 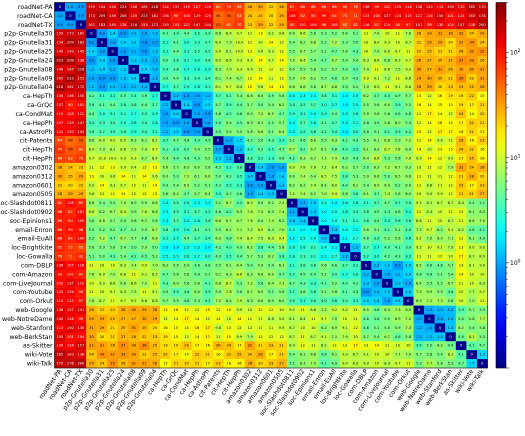 I want to click on heatmap-cell-value: 14, so click(x=186, y=328).